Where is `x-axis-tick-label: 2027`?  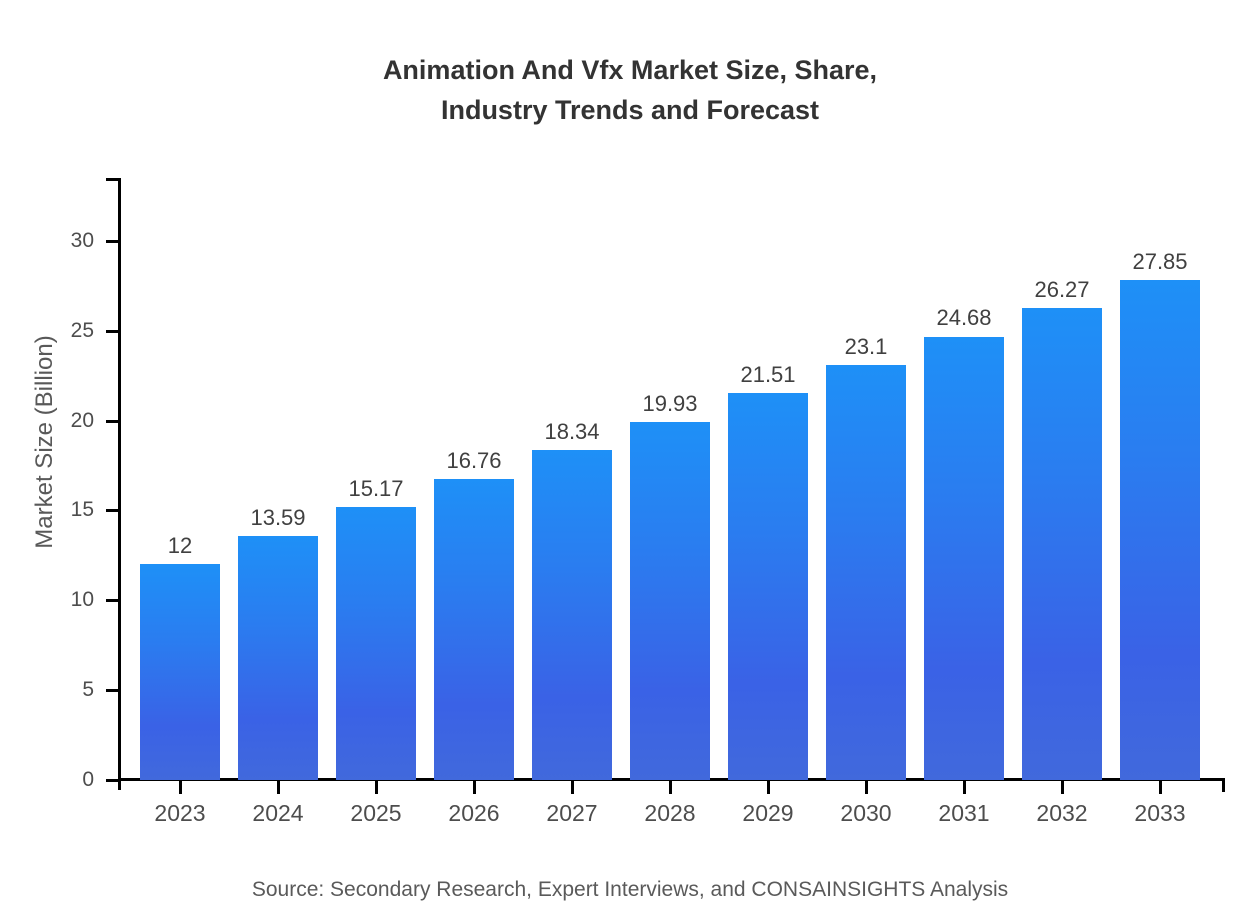
x-axis-tick-label: 2027 is located at coordinates (572, 813).